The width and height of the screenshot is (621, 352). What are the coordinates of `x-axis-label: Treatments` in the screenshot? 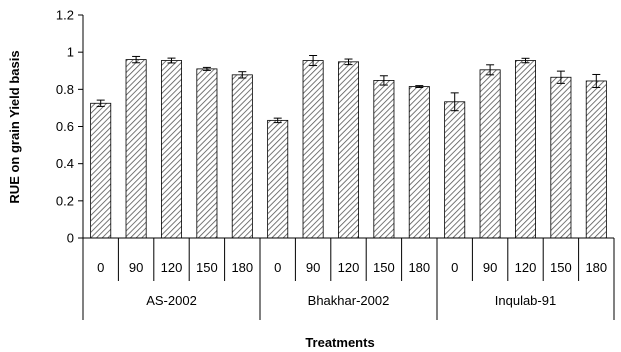 It's located at (339, 342).